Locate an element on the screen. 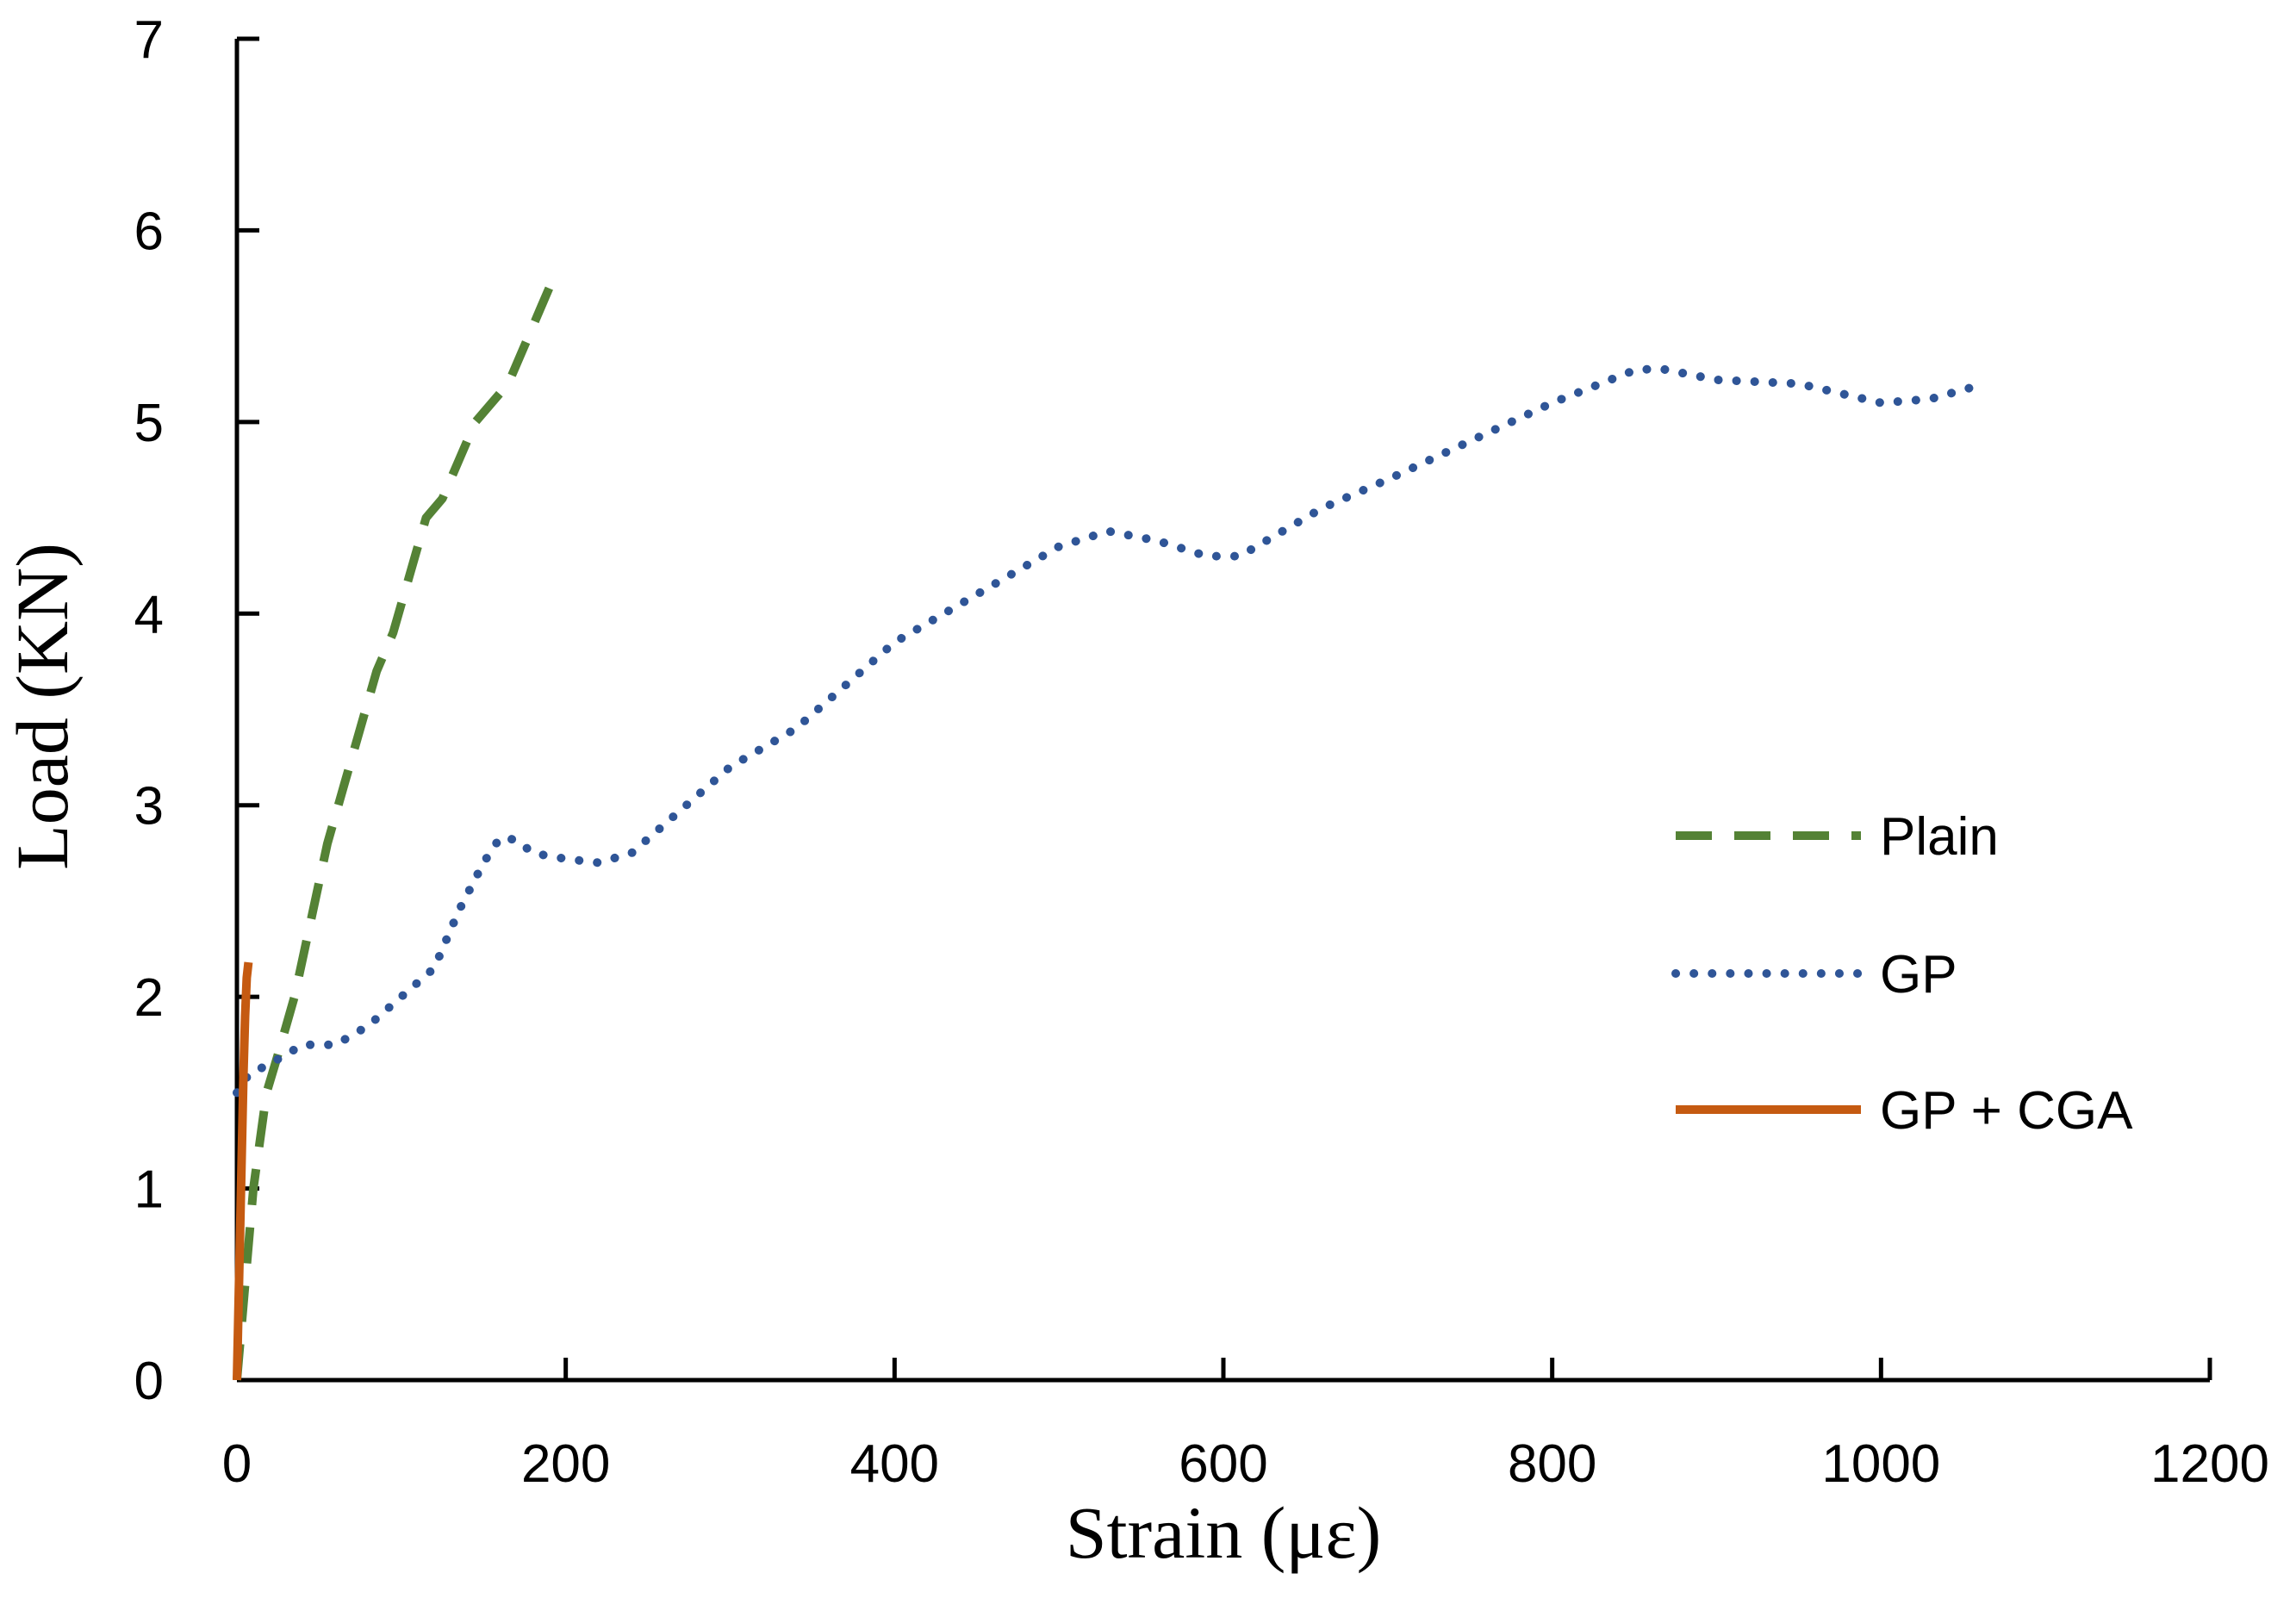 This screenshot has width=2296, height=1617. x-axis-title: Strain (με) is located at coordinates (1224, 1532).